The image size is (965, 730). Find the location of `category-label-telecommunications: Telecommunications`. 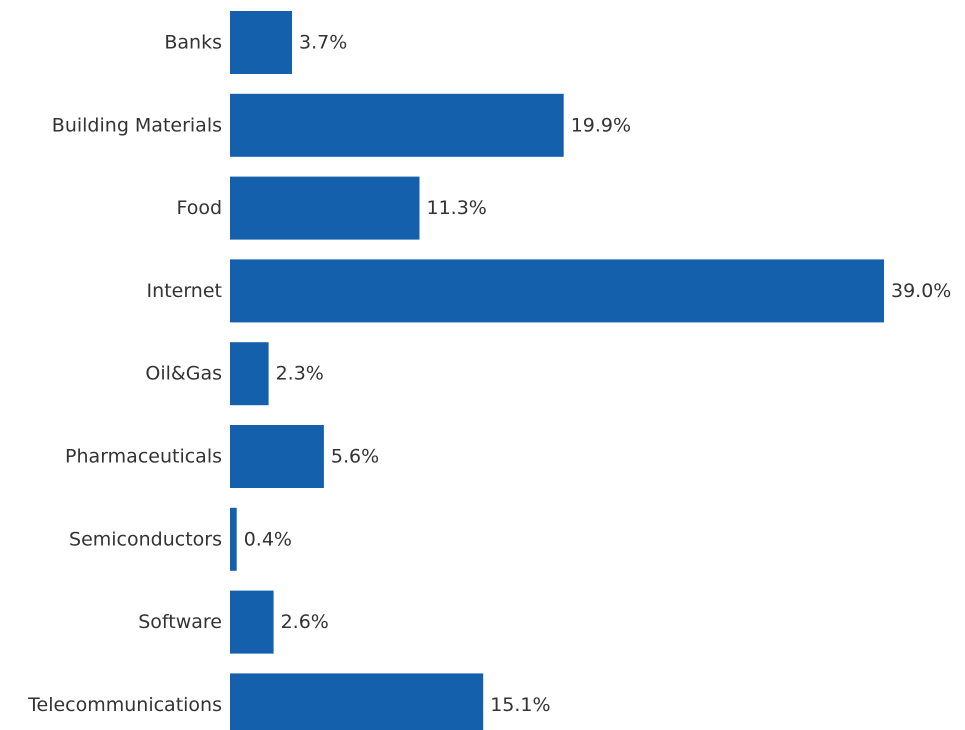

category-label-telecommunications: Telecommunications is located at coordinates (124, 705).